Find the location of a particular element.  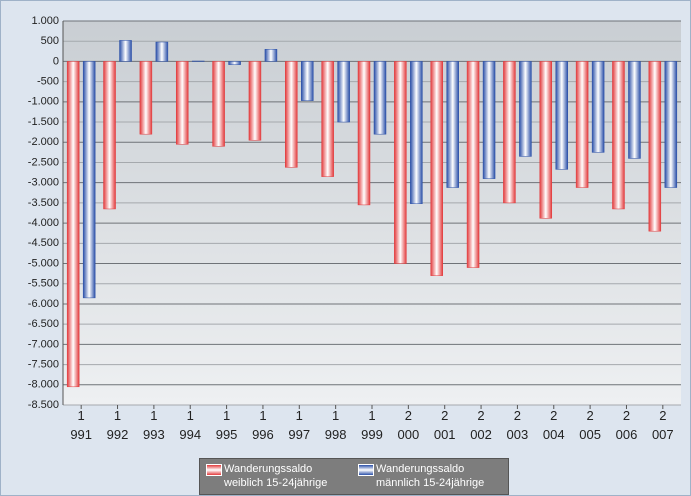

x-tick-label: 1 994 is located at coordinates (190, 425).